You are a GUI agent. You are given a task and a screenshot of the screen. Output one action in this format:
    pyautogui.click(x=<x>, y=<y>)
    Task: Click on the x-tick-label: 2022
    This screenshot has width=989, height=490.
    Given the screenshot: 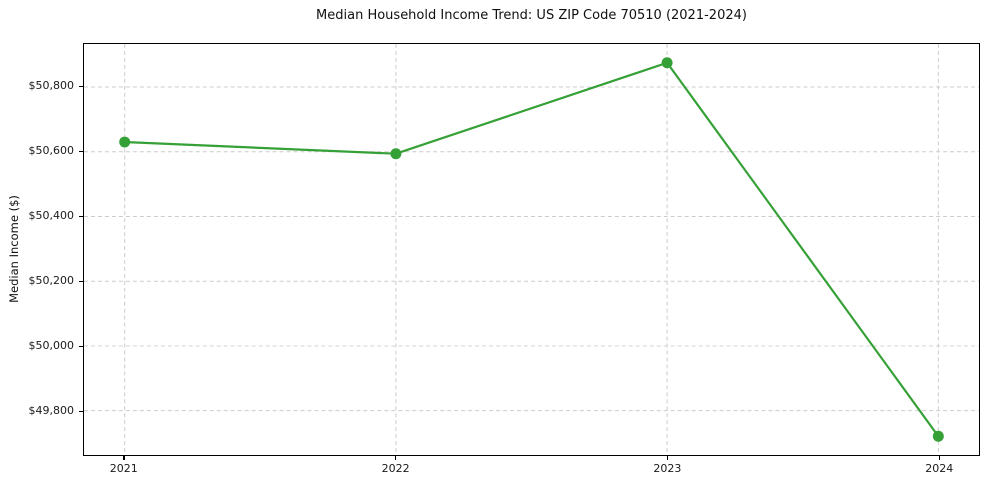 What is the action you would take?
    pyautogui.click(x=395, y=468)
    